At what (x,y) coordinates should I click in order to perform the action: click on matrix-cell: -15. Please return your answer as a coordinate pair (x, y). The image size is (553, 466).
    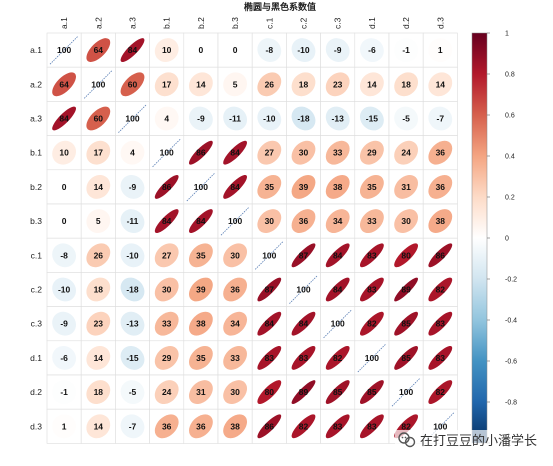
    Looking at the image, I should click on (372, 118).